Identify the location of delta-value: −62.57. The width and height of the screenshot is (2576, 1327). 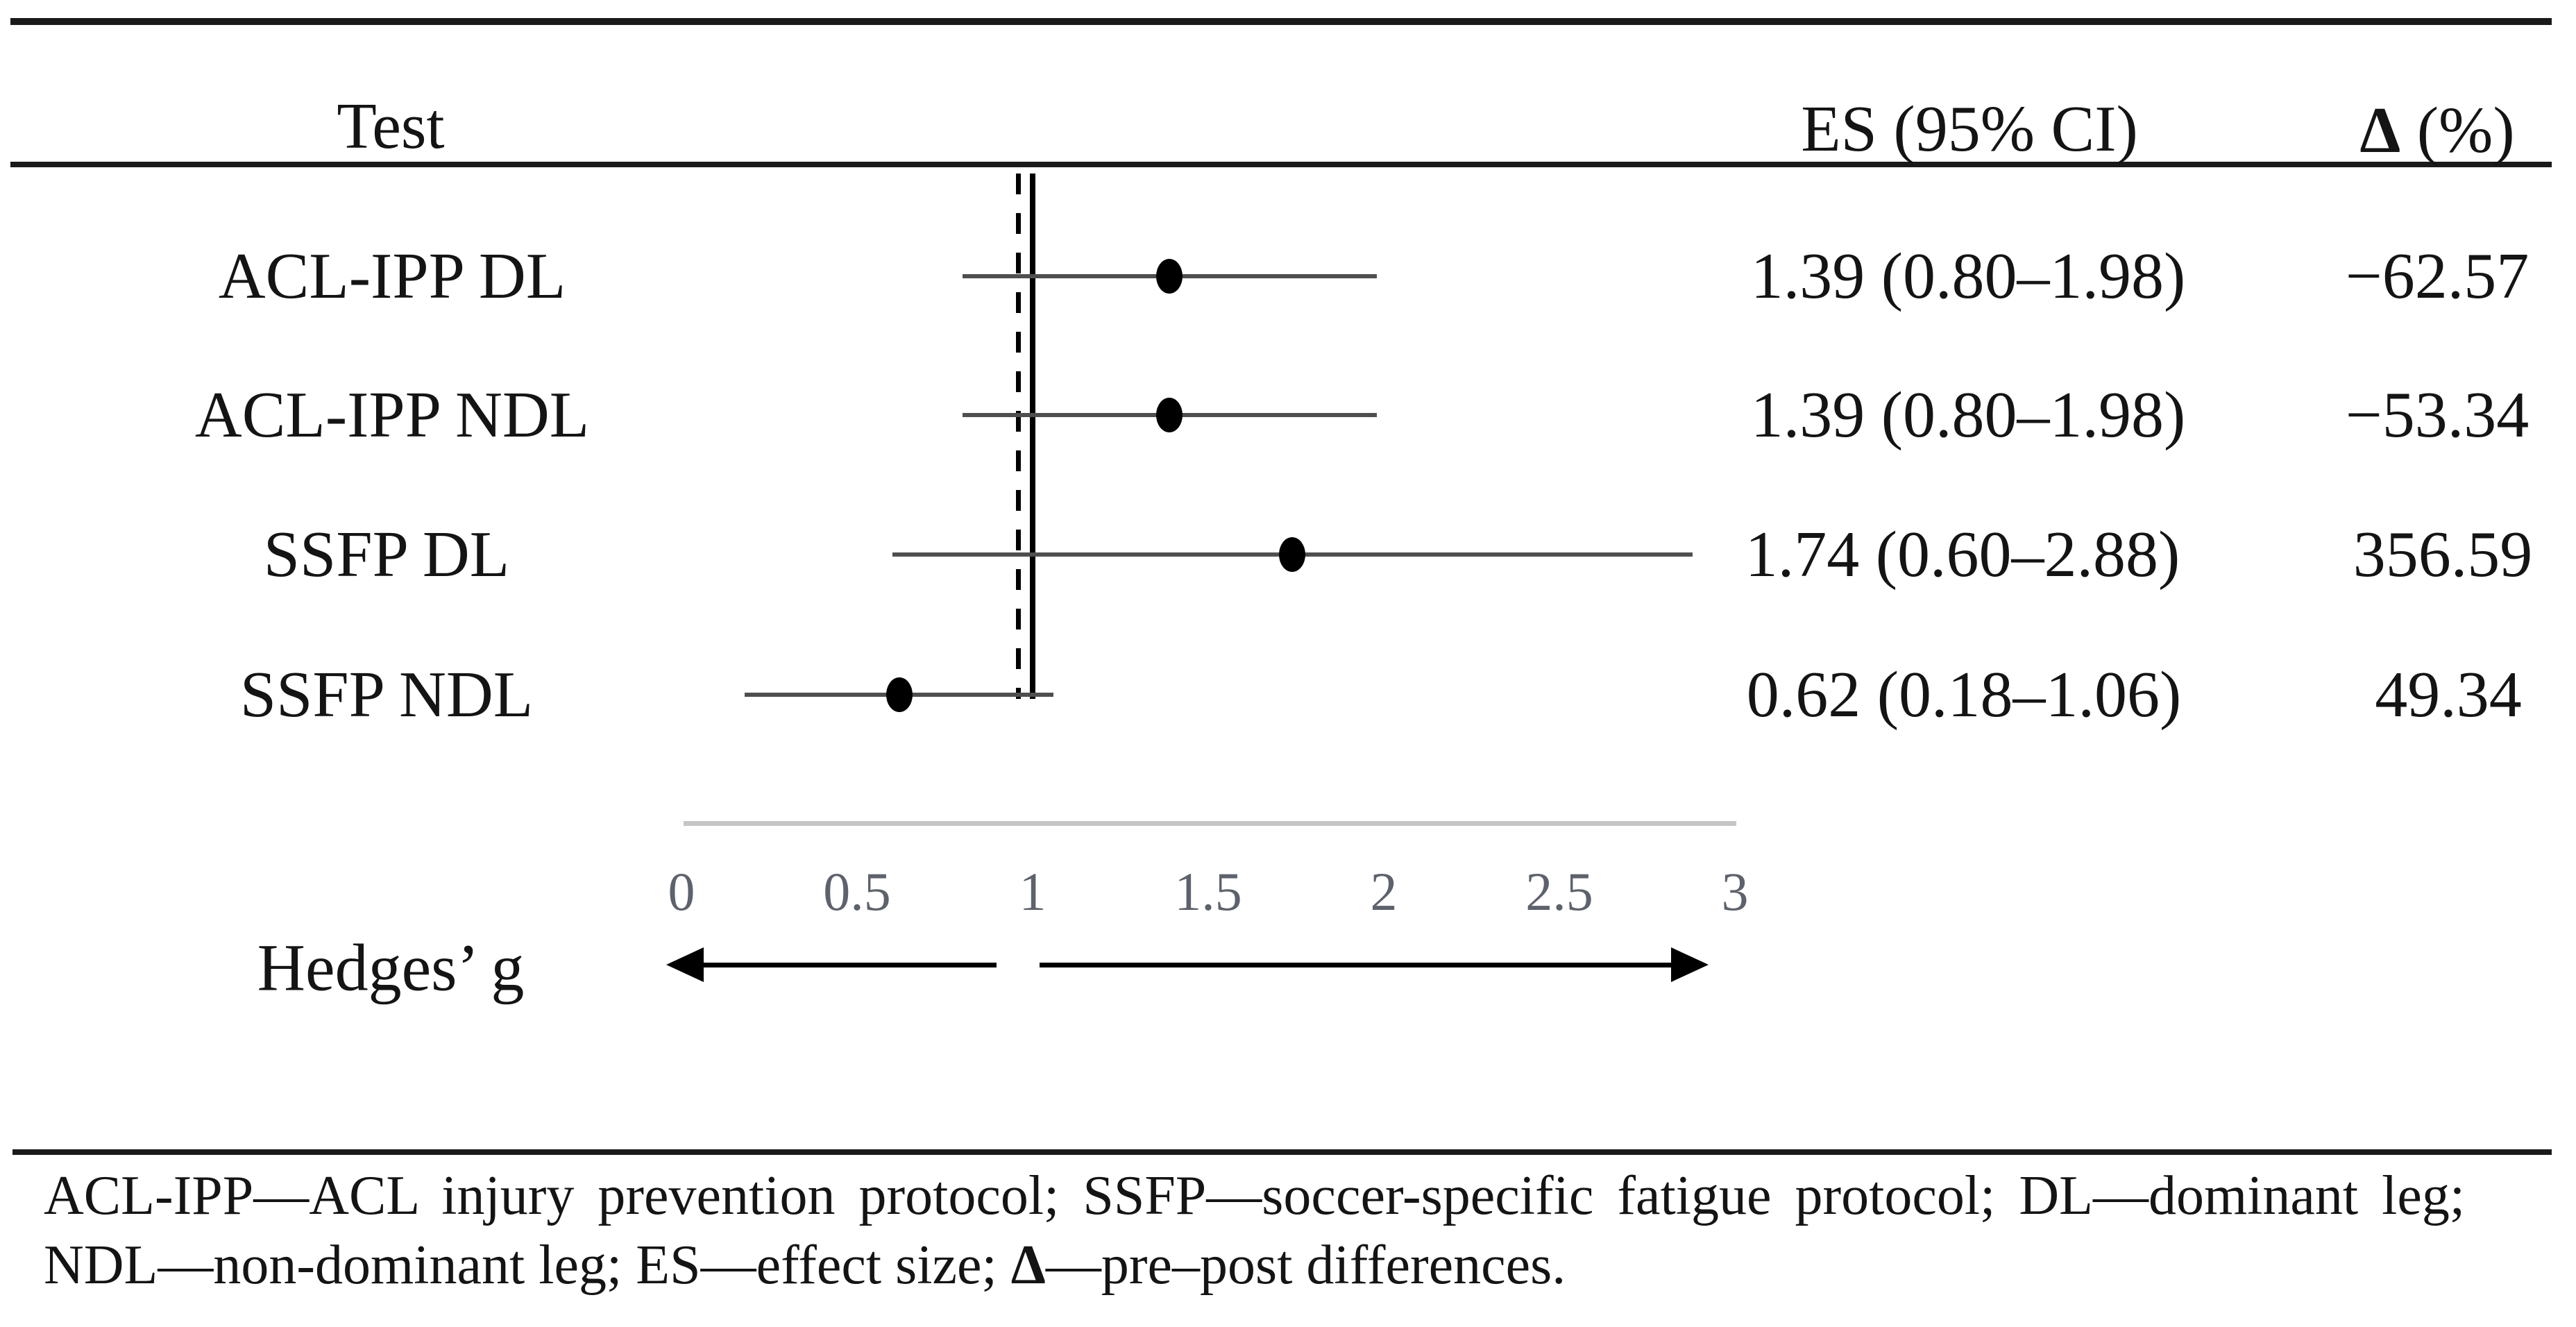
(2437, 276).